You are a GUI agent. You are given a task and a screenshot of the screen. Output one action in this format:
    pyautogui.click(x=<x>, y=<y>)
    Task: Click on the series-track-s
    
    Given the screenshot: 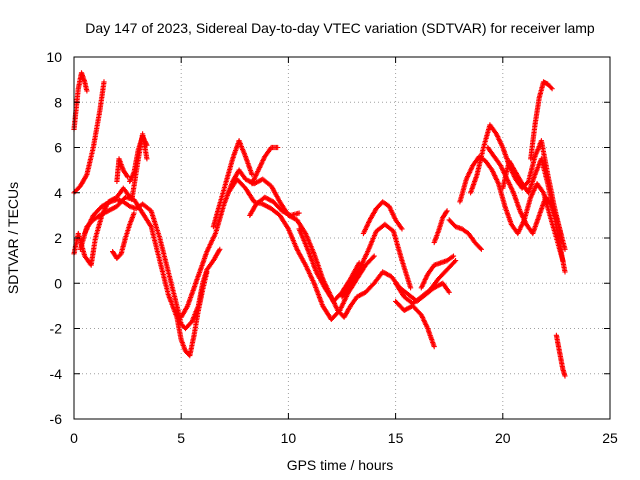 What is the action you would take?
    pyautogui.click(x=437, y=272)
    